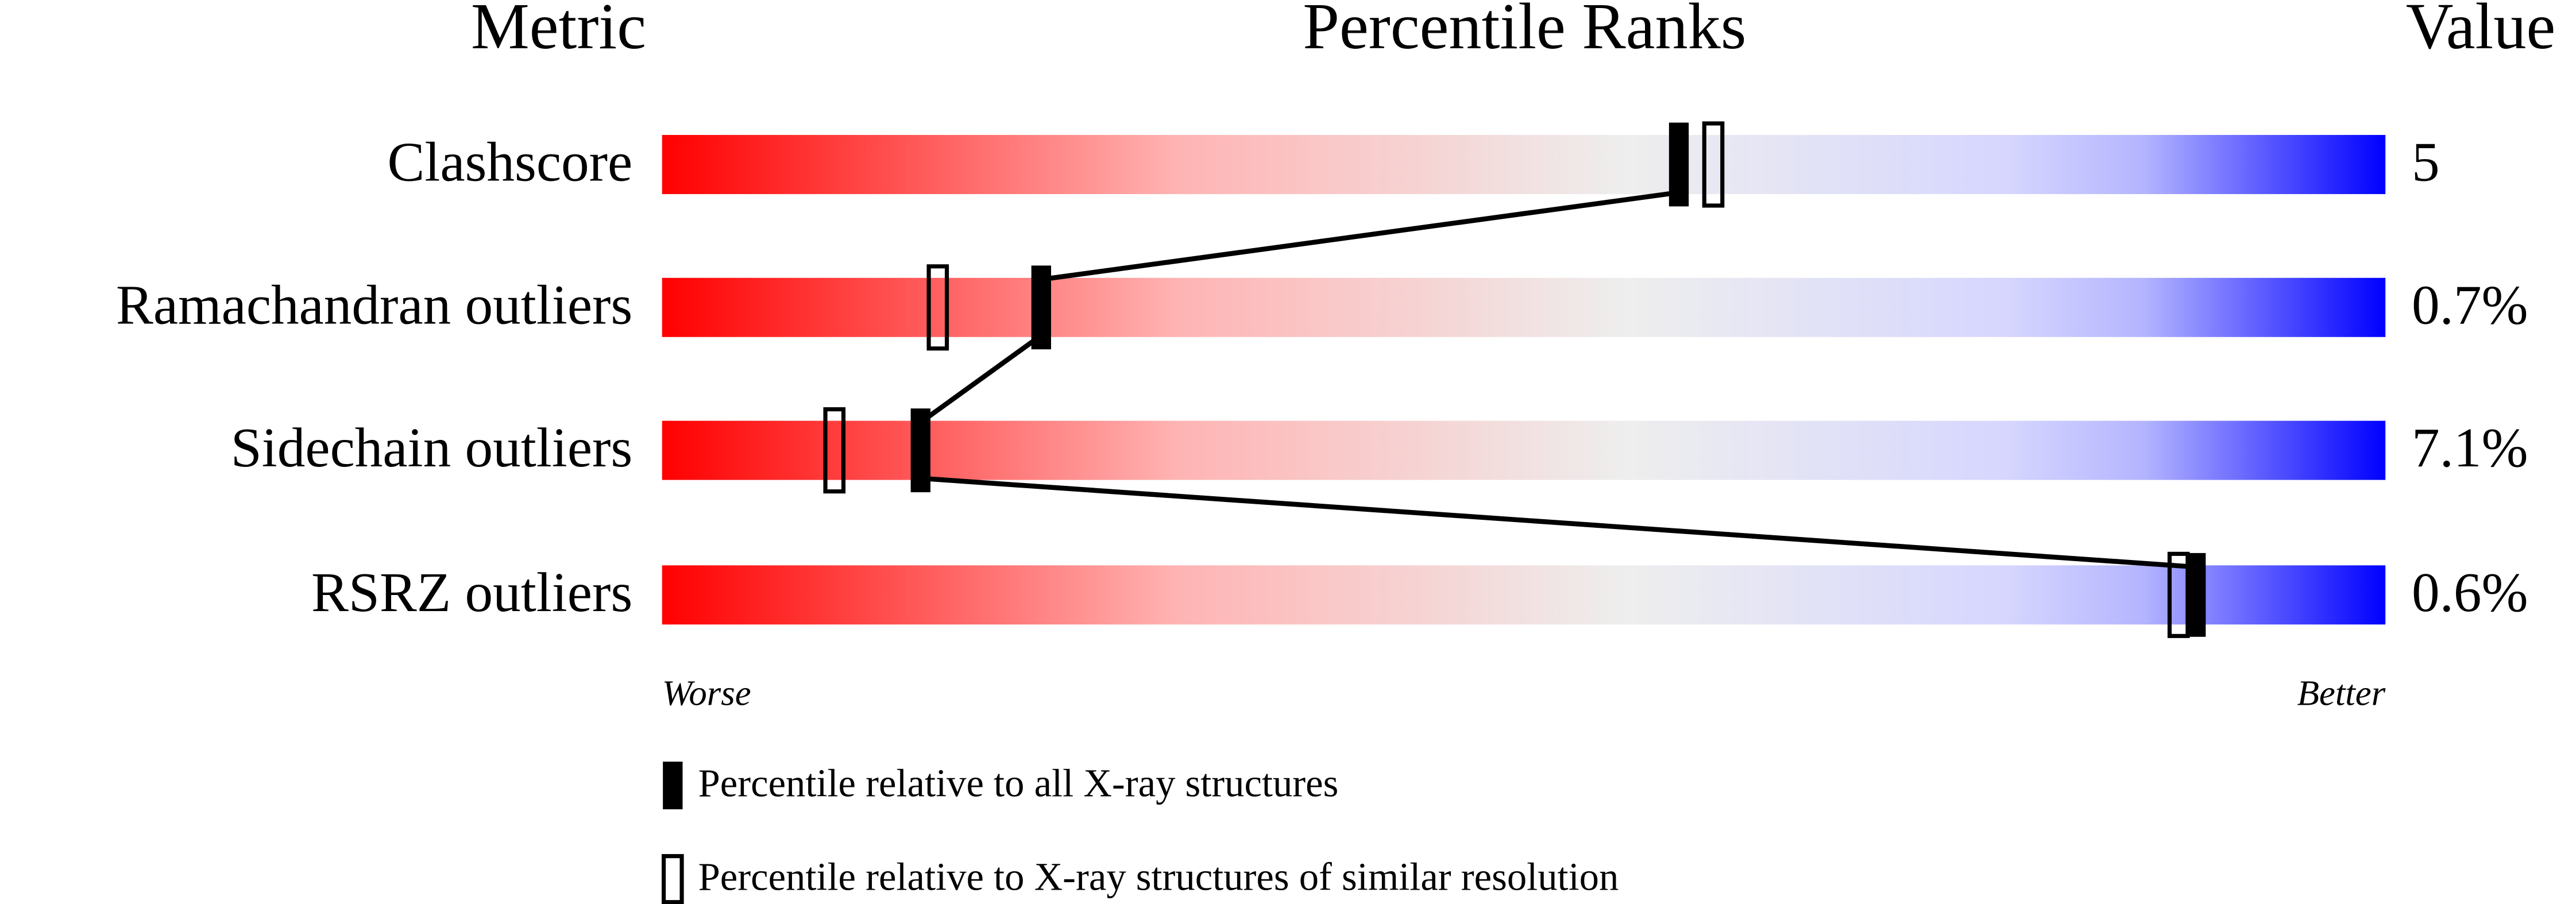 Image resolution: width=2576 pixels, height=904 pixels. What do you see at coordinates (471, 593) in the screenshot?
I see `metric-label: RSRZ outliers` at bounding box center [471, 593].